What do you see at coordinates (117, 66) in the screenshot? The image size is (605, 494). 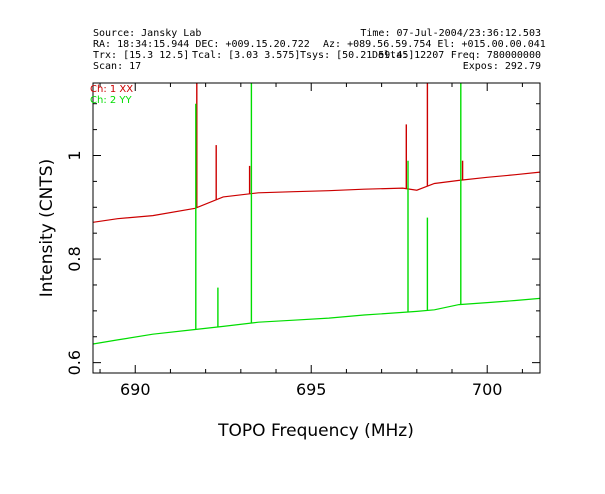 I see `header-scan: Scan: 17` at bounding box center [117, 66].